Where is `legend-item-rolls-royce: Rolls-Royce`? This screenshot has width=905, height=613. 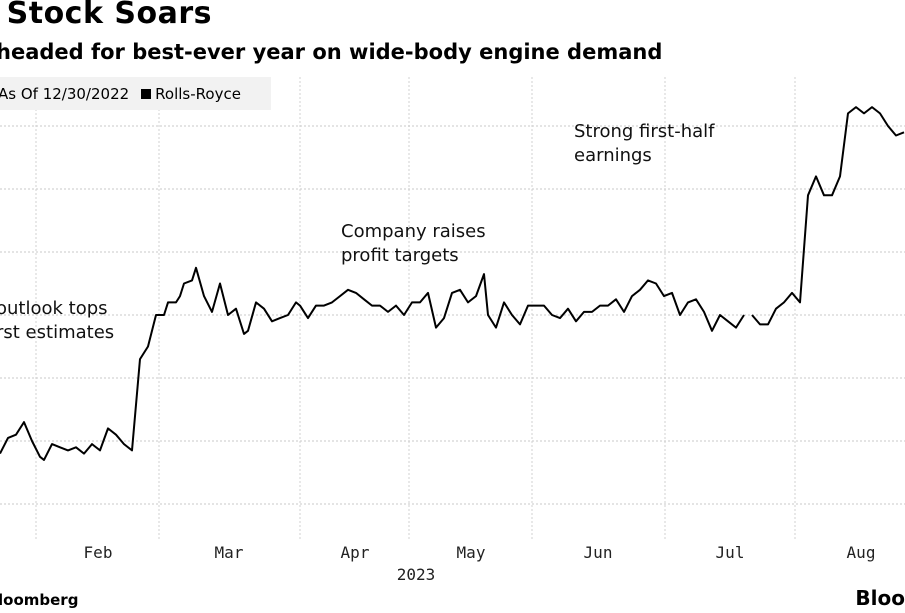
legend-item-rolls-royce: Rolls-Royce is located at coordinates (198, 93).